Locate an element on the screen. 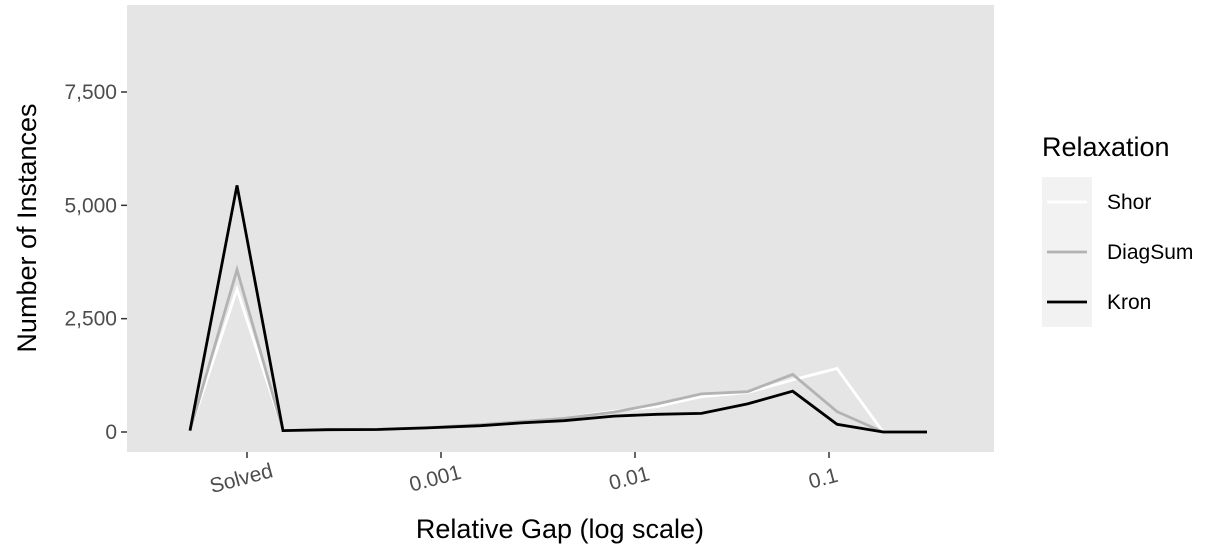 The height and width of the screenshot is (545, 1215). x-axis-title: Relative Gap (log scale) is located at coordinates (560, 529).